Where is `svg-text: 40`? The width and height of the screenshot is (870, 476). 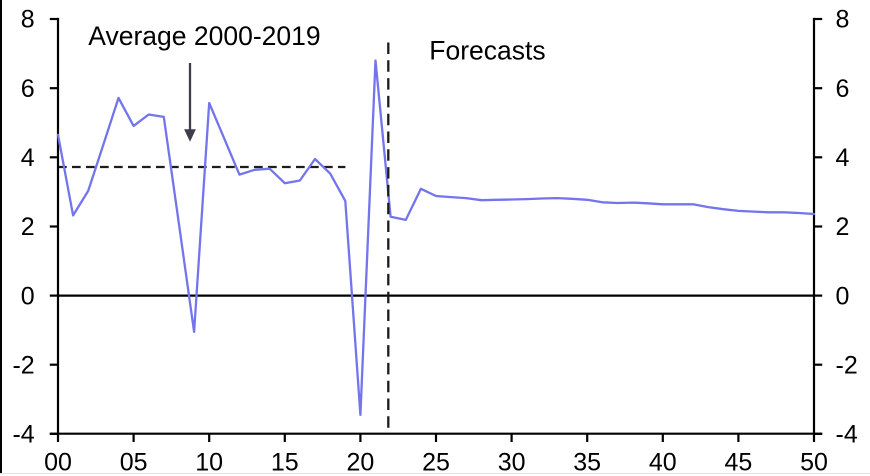 svg-text: 40 is located at coordinates (663, 462).